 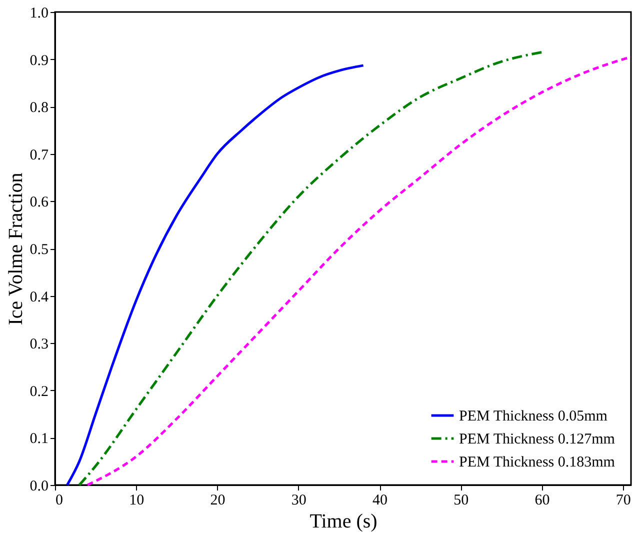 I want to click on legend-label: PEM Thickness 0.183mm, so click(x=537, y=462).